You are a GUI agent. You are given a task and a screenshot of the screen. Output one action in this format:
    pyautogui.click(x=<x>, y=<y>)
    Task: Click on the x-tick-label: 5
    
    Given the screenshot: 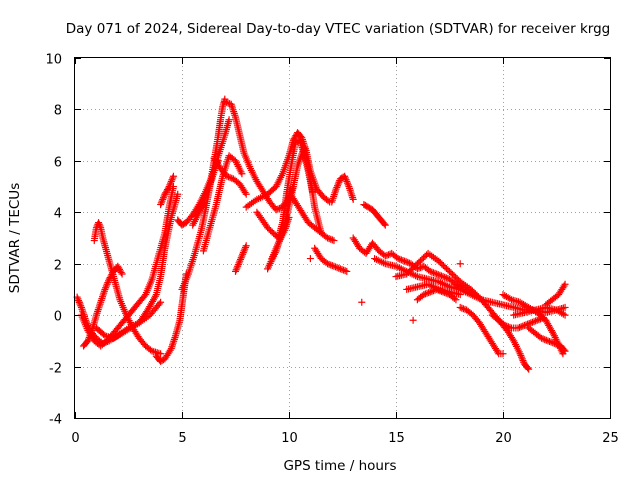 What is the action you would take?
    pyautogui.click(x=182, y=438)
    